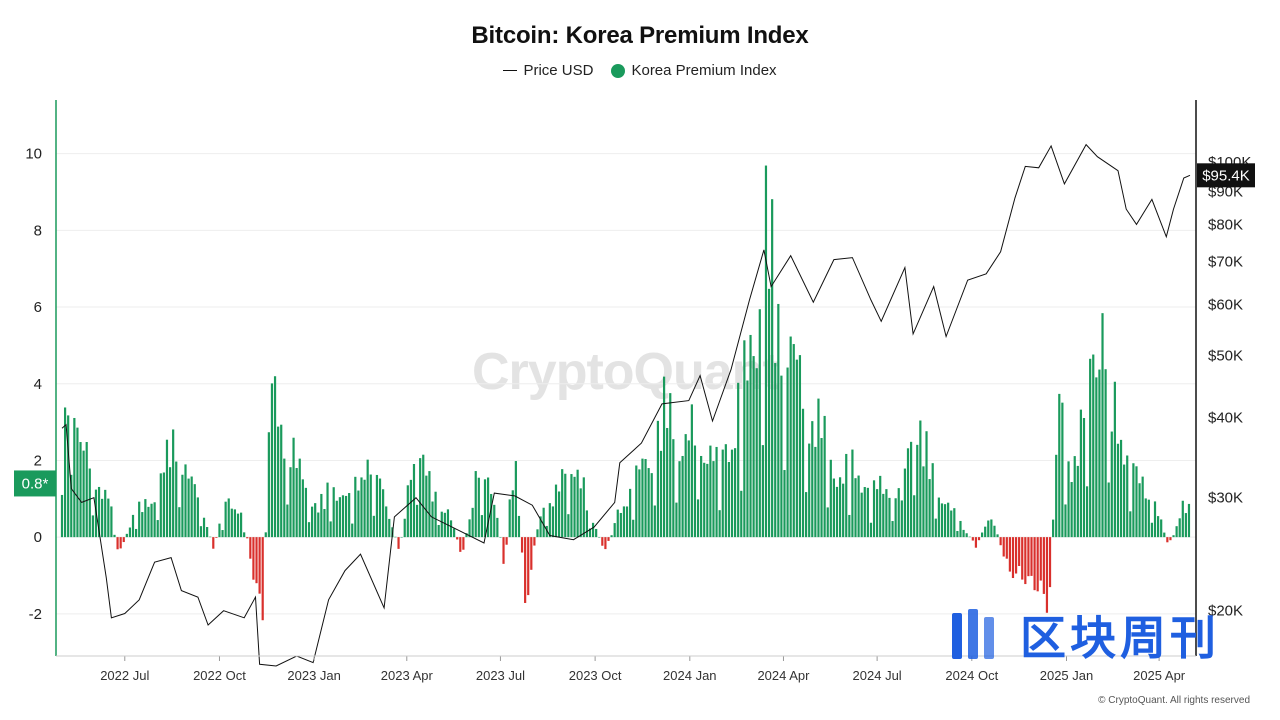 The image size is (1280, 720). What do you see at coordinates (1120, 638) in the screenshot?
I see `brand-text: 区块周刊` at bounding box center [1120, 638].